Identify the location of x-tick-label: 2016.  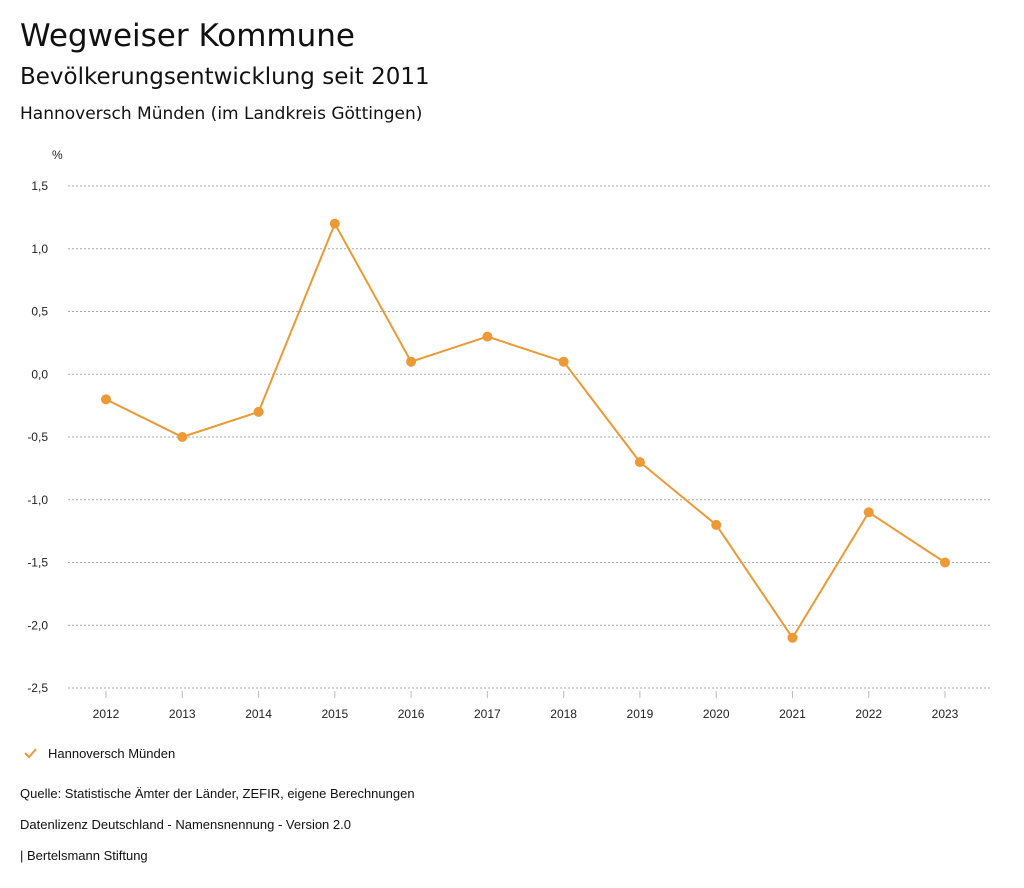
(411, 714).